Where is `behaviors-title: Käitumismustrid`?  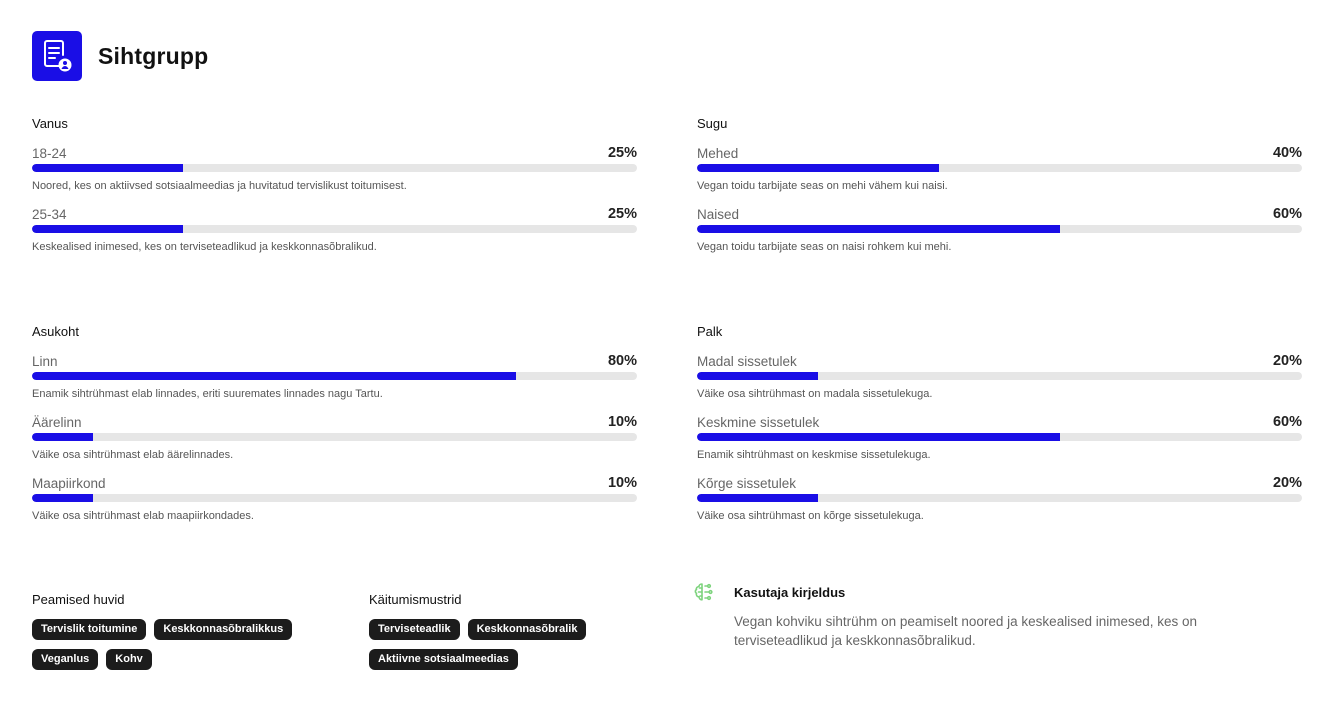 behaviors-title: Käitumismustrid is located at coordinates (415, 599).